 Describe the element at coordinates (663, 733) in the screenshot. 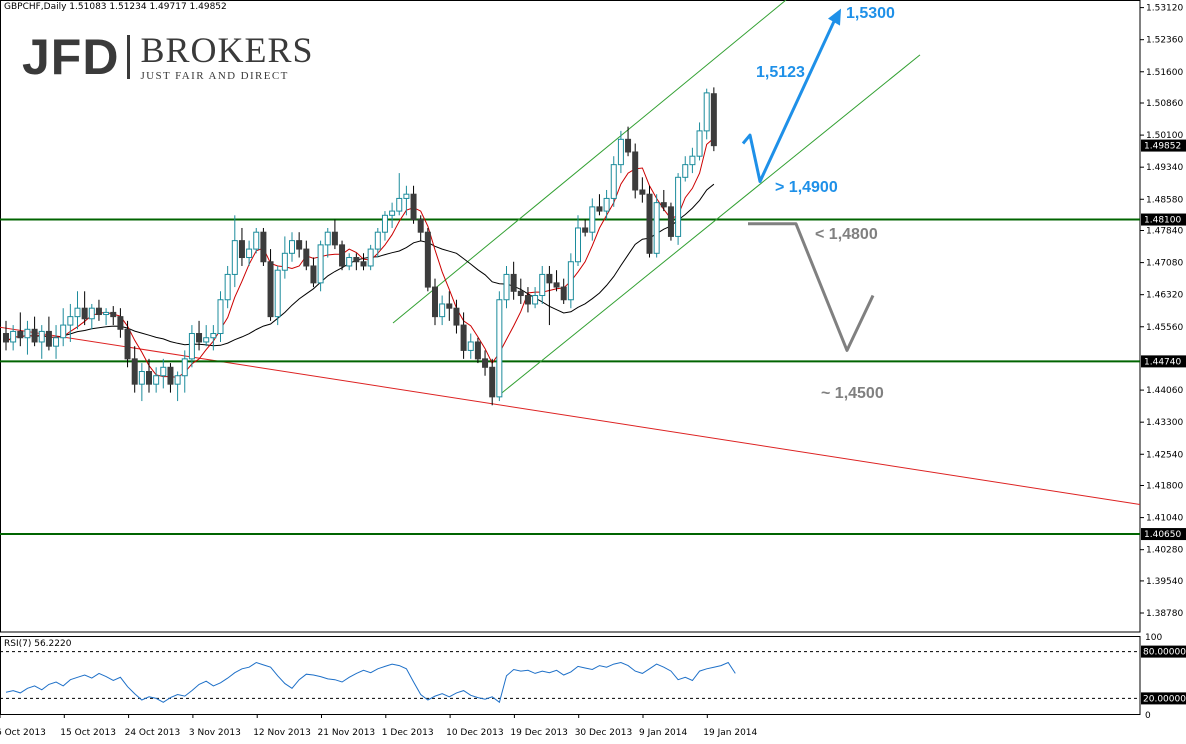

I see `x-tick-label: 9 Jan 2014` at that location.